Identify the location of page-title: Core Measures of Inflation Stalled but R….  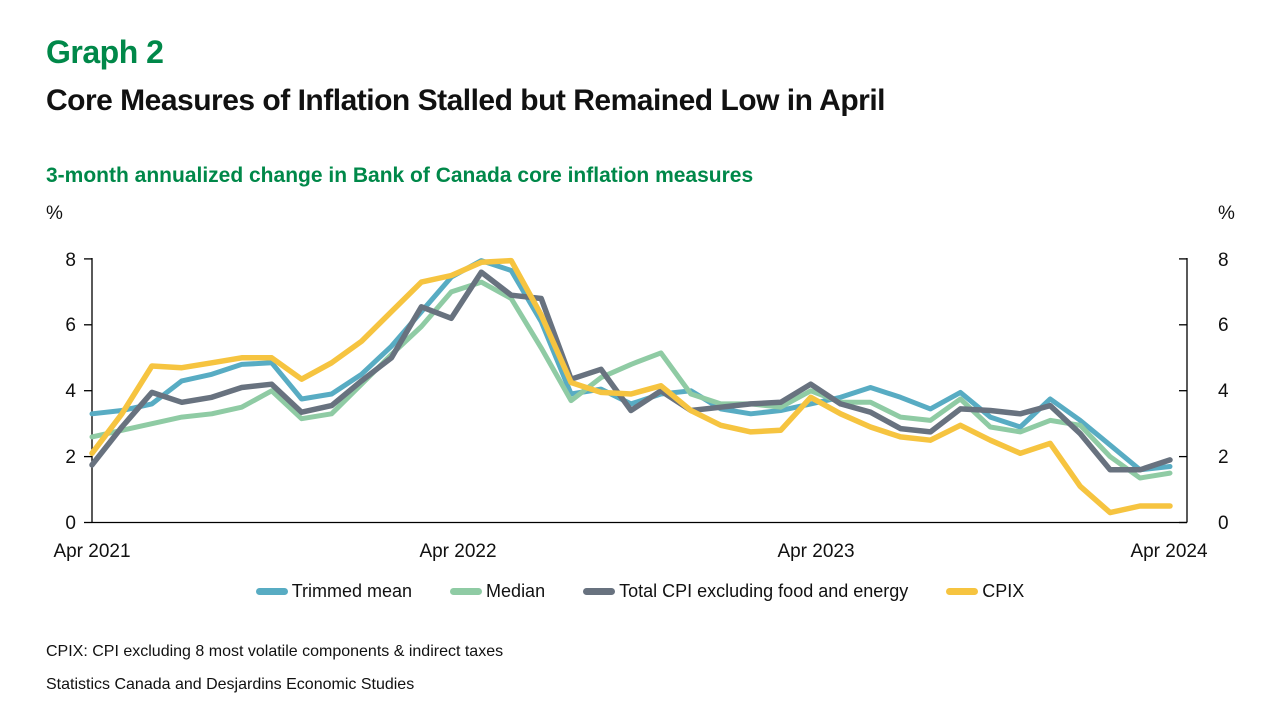
(466, 100).